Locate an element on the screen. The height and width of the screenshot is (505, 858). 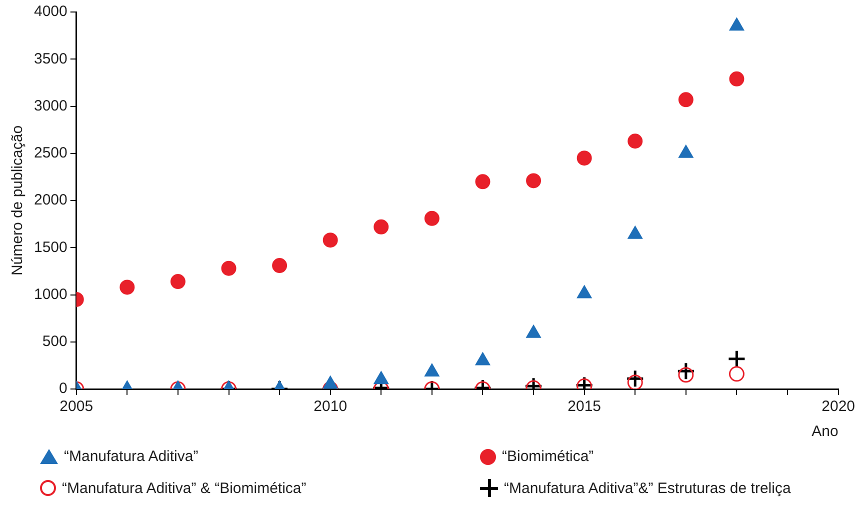
y-tick-label: 500 is located at coordinates (55, 341).